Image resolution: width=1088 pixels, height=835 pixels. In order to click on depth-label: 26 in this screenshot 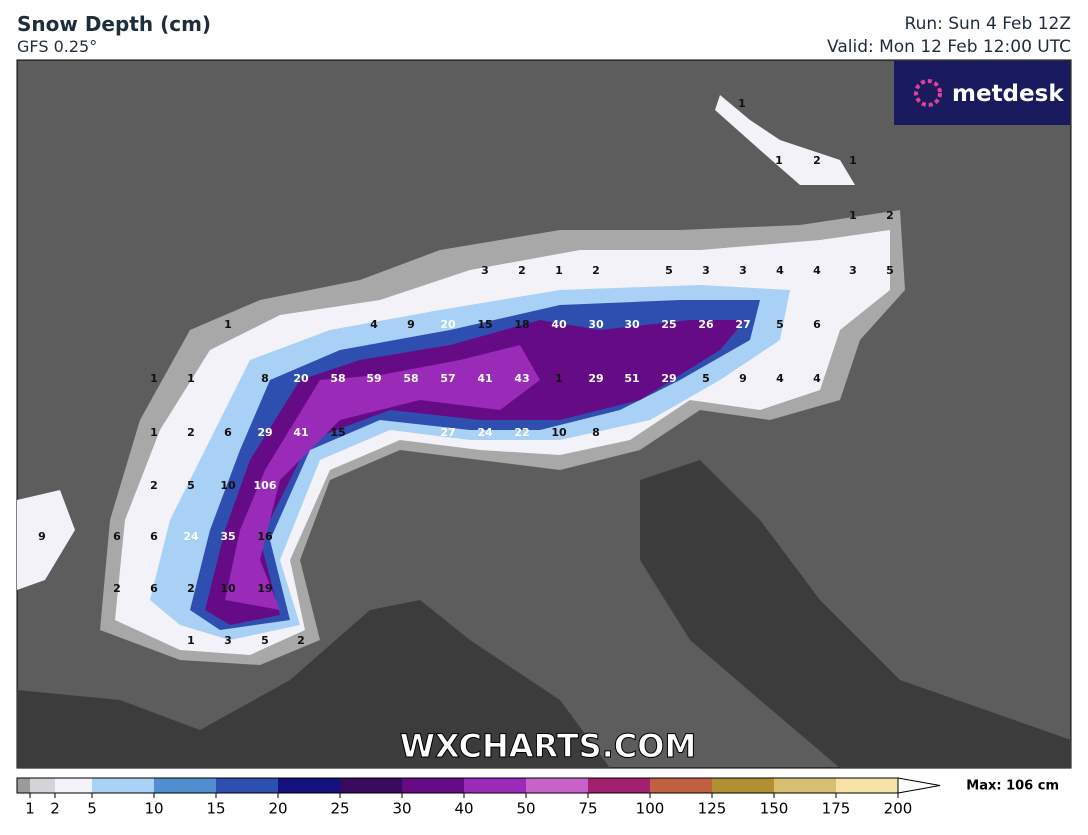, I will do `click(706, 324)`.